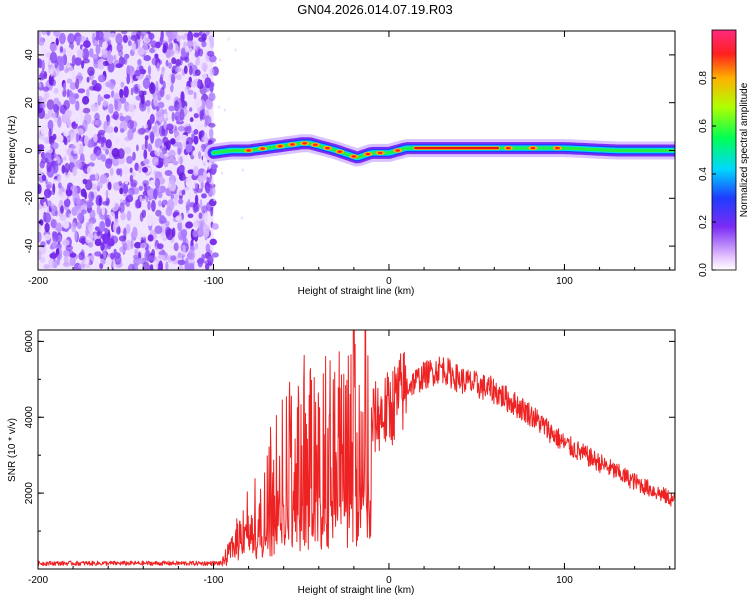  What do you see at coordinates (38, 580) in the screenshot?
I see `snr-x-tick-label: -200` at bounding box center [38, 580].